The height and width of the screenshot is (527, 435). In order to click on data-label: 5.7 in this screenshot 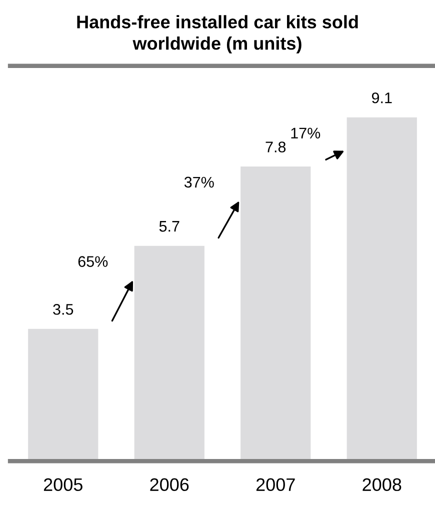, I will do `click(169, 226)`.